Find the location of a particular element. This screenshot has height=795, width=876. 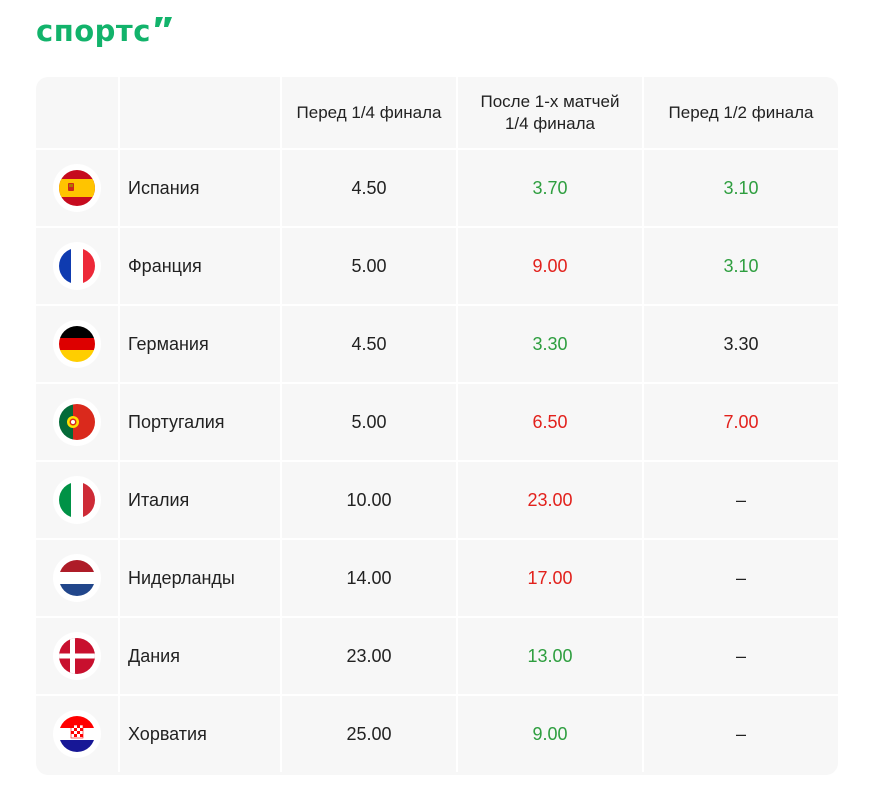

italy-flag-icon is located at coordinates (77, 500).